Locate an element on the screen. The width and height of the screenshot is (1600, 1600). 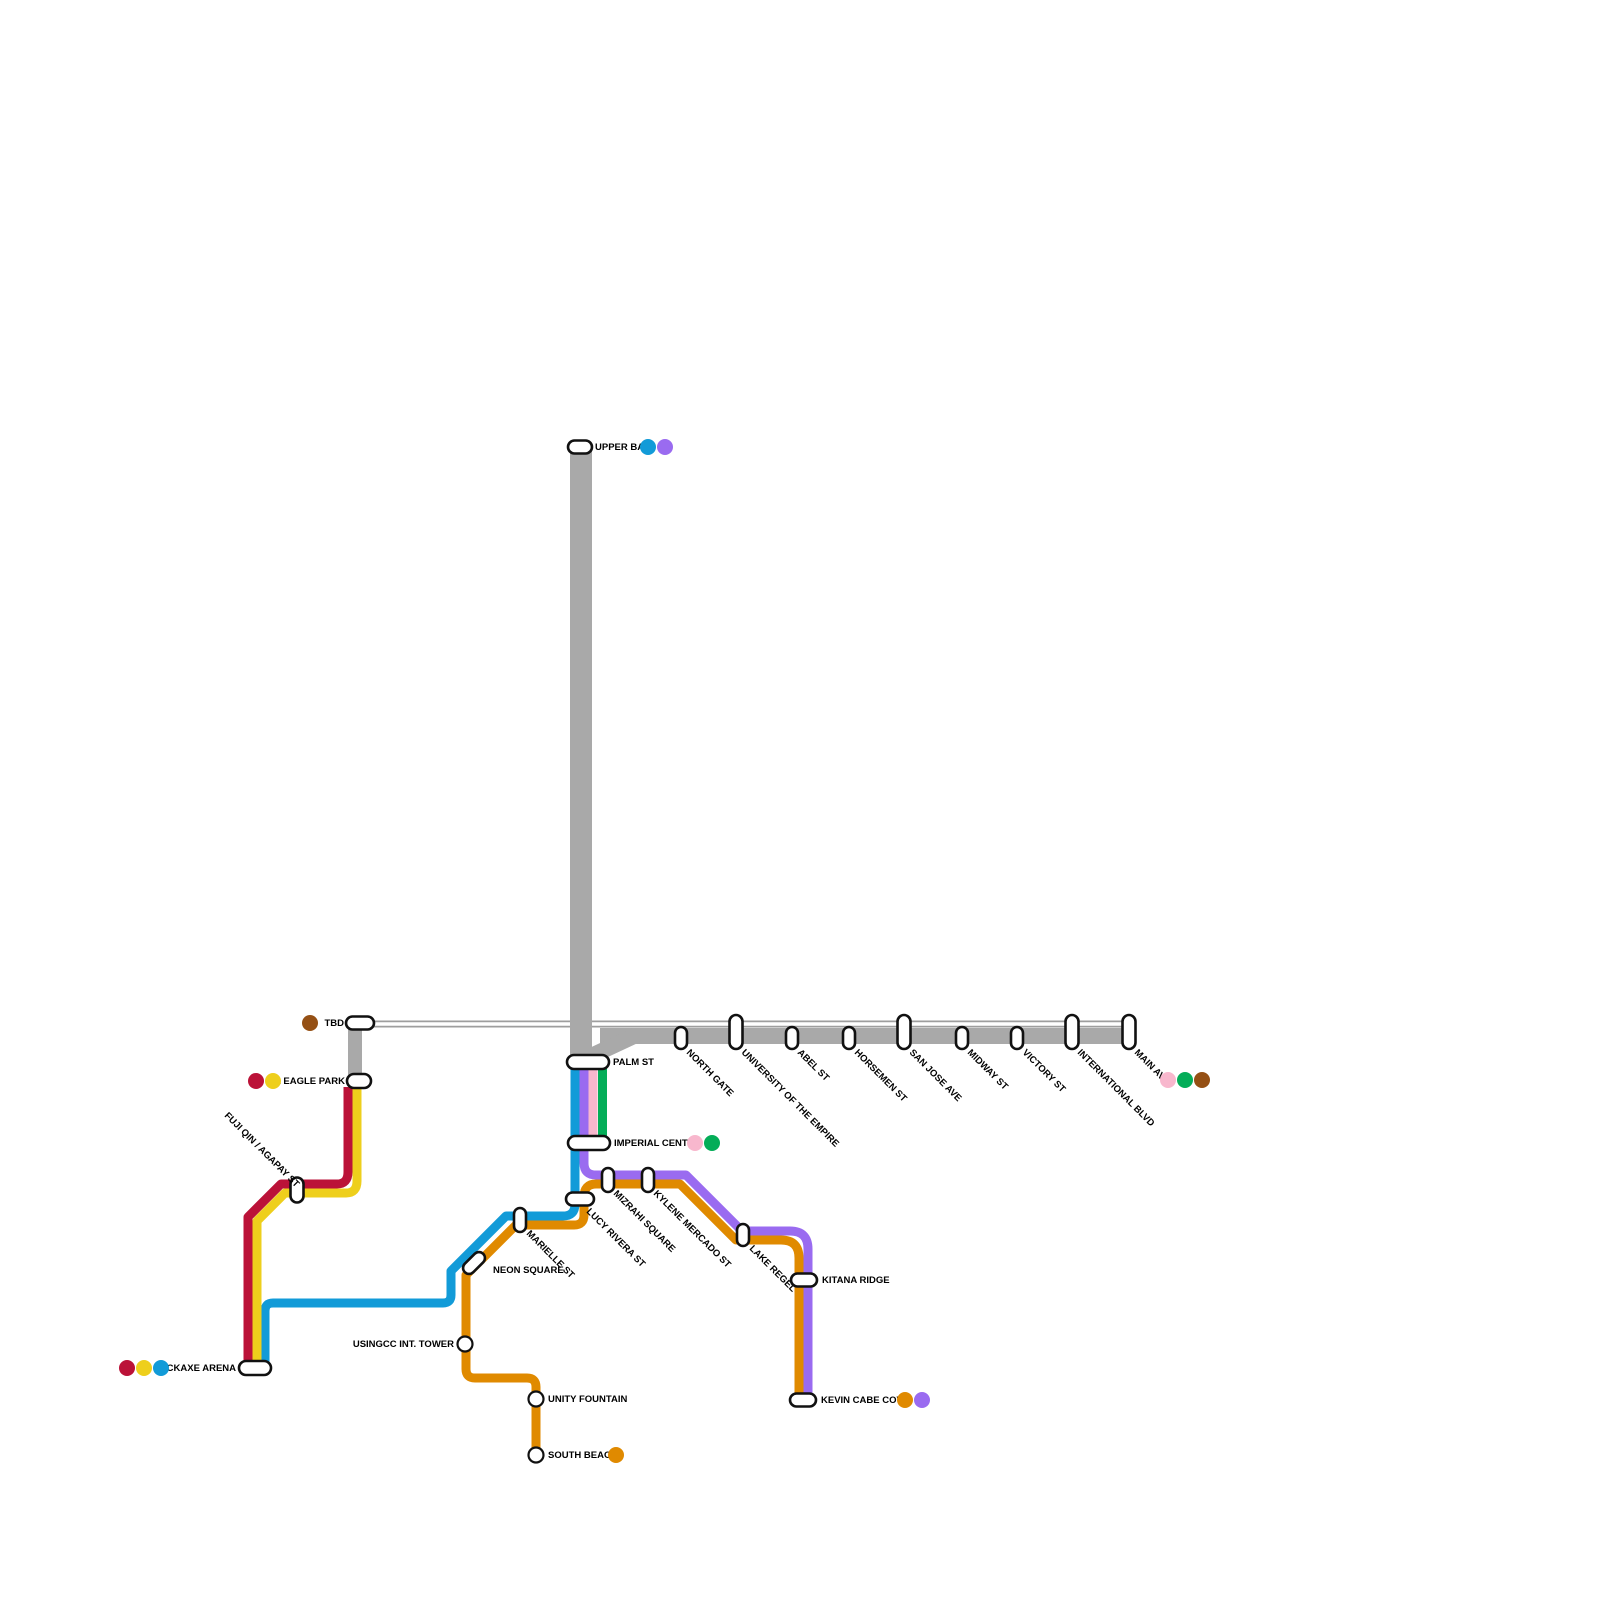
station-kitana-ridge is located at coordinates (804, 1280).